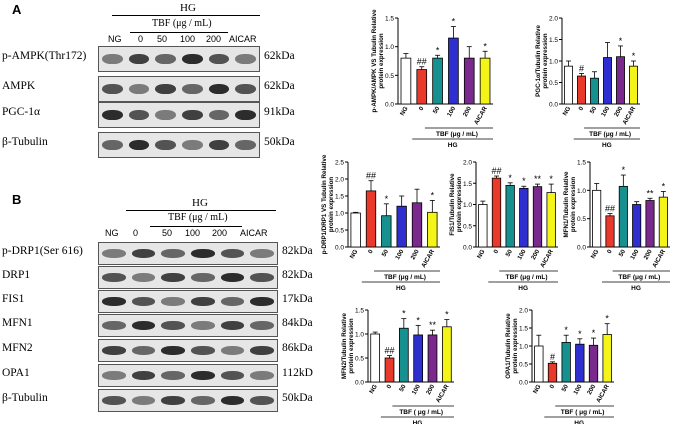 The height and width of the screenshot is (424, 685). Describe the element at coordinates (162, 39) in the screenshot. I see `lane-label: 50` at that location.